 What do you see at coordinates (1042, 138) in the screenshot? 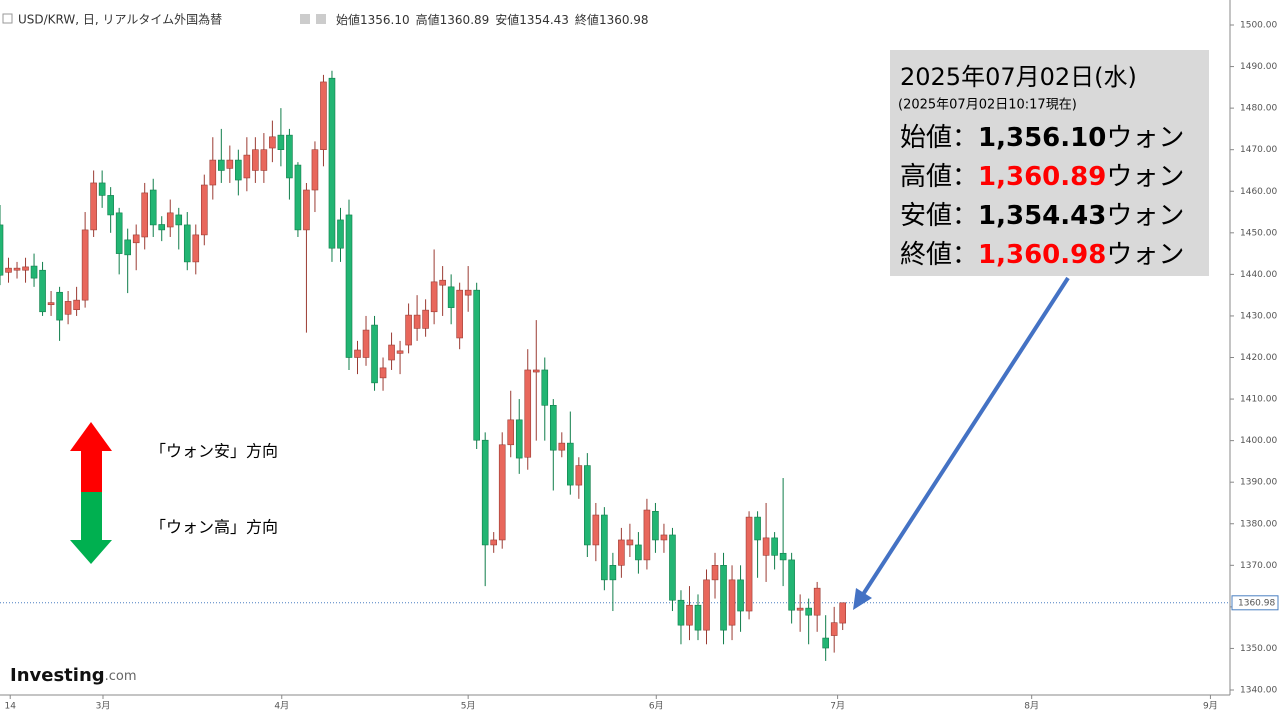
I see `row-value: 1,356.10` at bounding box center [1042, 138].